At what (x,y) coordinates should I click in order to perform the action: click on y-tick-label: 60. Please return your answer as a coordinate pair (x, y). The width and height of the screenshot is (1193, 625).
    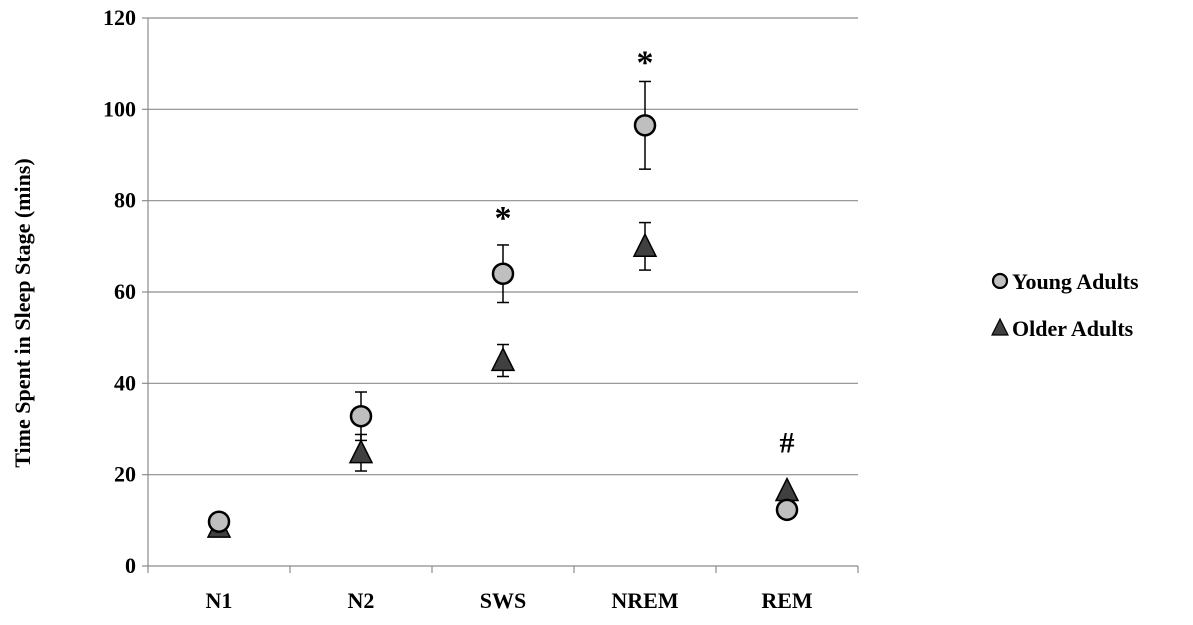
    Looking at the image, I should click on (125, 291).